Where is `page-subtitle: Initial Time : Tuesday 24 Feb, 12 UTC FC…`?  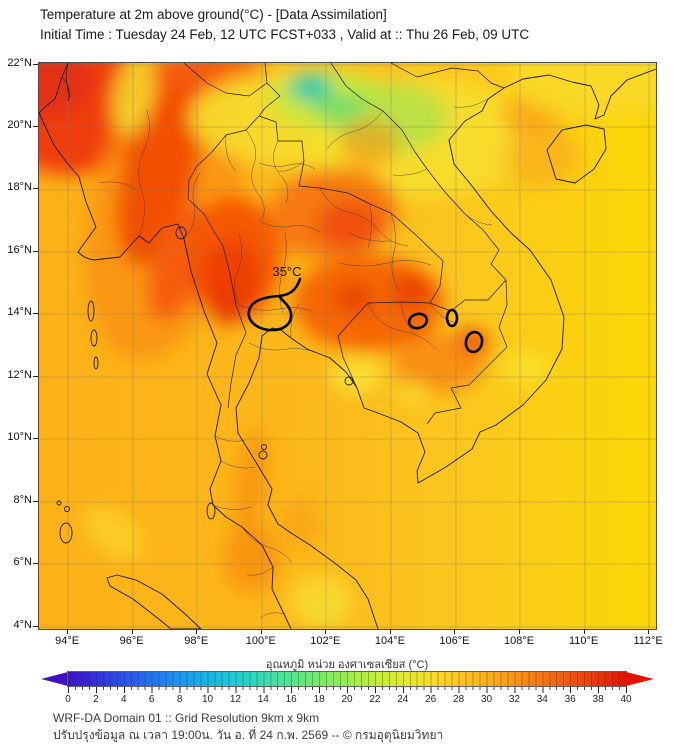 page-subtitle: Initial Time : Tuesday 24 Feb, 12 UTC FC… is located at coordinates (285, 34).